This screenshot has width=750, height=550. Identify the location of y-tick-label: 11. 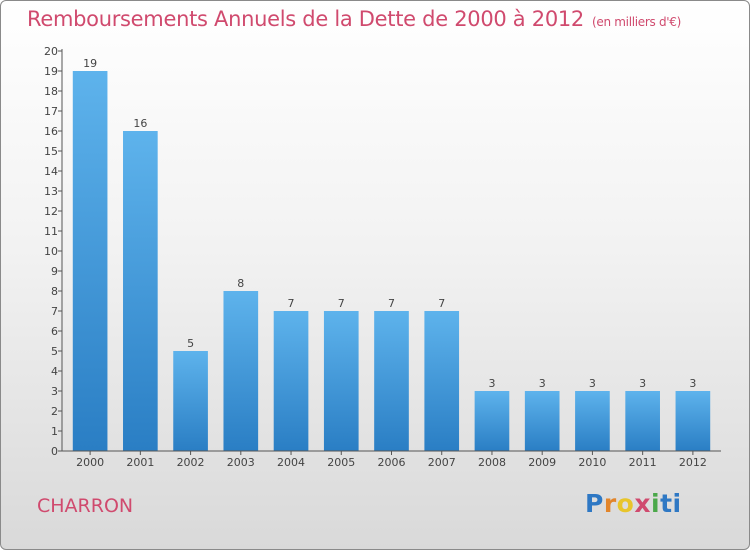
(51, 231).